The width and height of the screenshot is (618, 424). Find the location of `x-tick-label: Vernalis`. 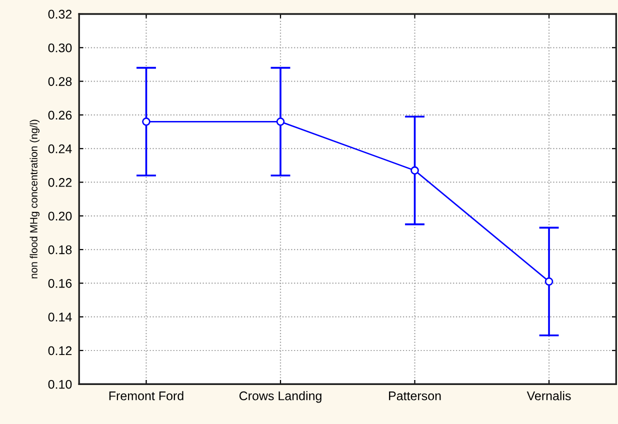

x-tick-label: Vernalis is located at coordinates (548, 395).